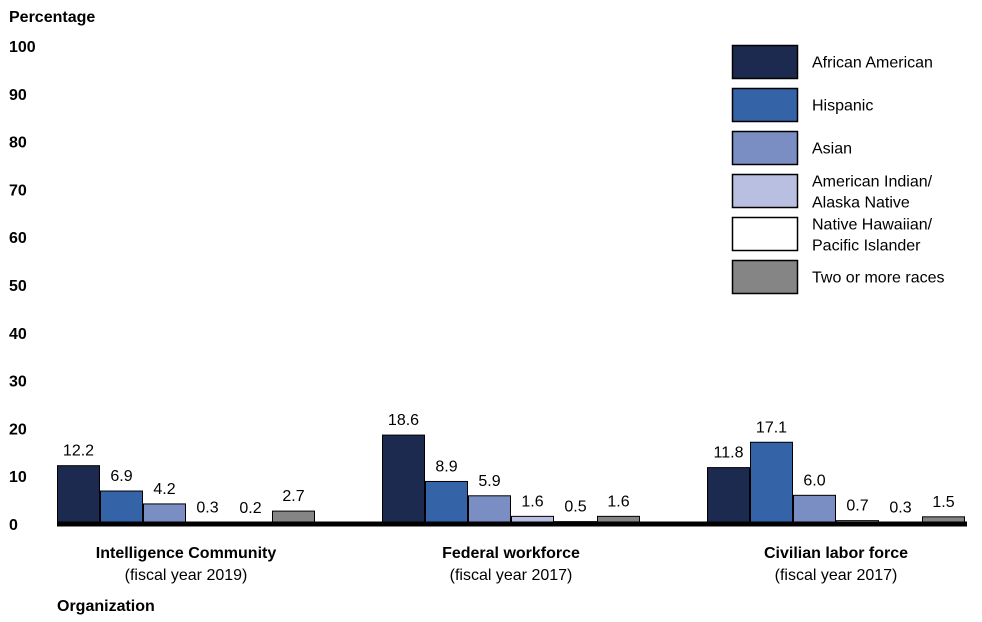 Image resolution: width=982 pixels, height=622 pixels. I want to click on legend-swatch-native-hawaiian-pacific-islander, so click(765, 234).